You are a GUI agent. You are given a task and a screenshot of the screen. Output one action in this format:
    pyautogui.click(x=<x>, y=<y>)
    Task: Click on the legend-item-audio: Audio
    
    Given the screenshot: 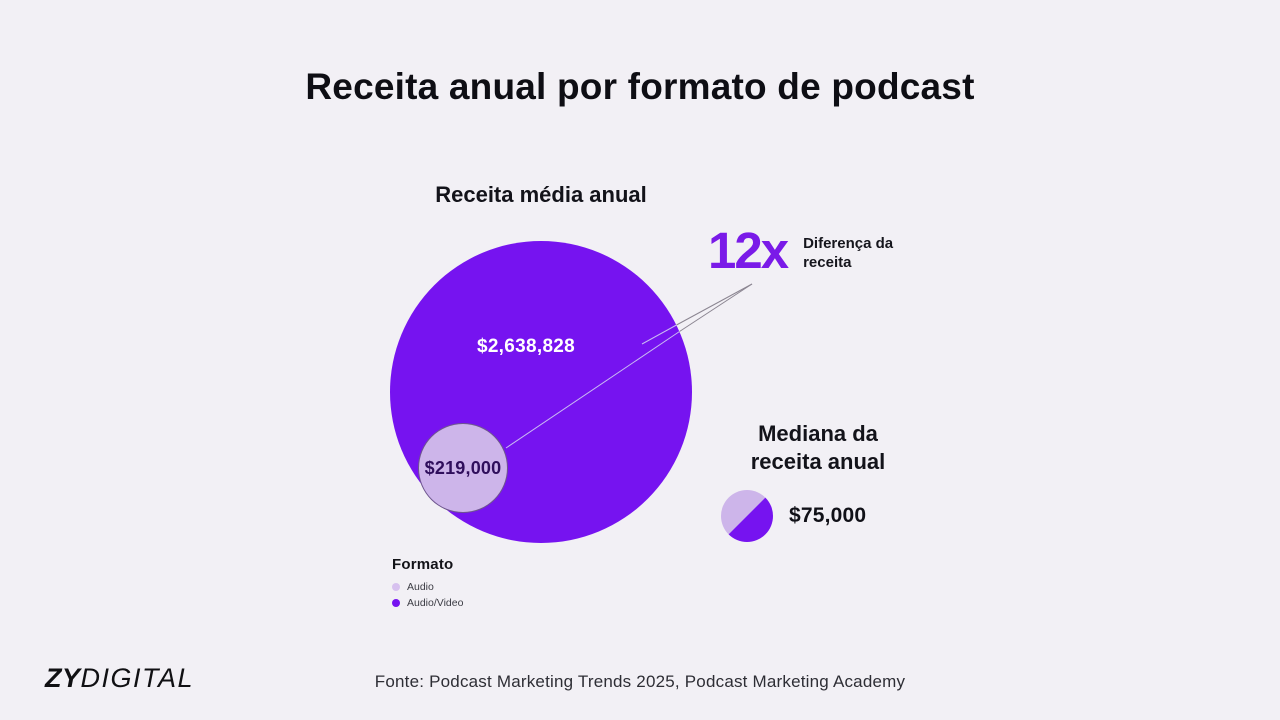 What is the action you would take?
    pyautogui.click(x=427, y=587)
    